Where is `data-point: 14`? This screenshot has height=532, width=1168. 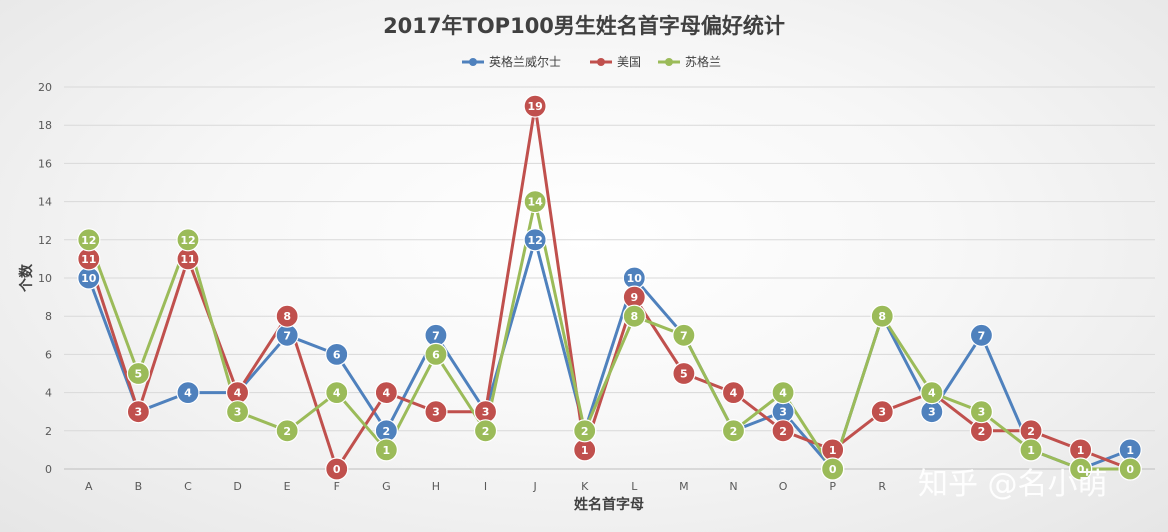 data-point: 14 is located at coordinates (535, 202).